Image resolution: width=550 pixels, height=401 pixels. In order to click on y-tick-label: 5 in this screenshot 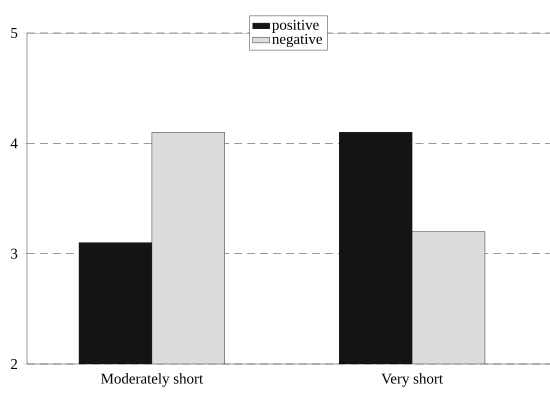, I will do `click(14, 33)`.